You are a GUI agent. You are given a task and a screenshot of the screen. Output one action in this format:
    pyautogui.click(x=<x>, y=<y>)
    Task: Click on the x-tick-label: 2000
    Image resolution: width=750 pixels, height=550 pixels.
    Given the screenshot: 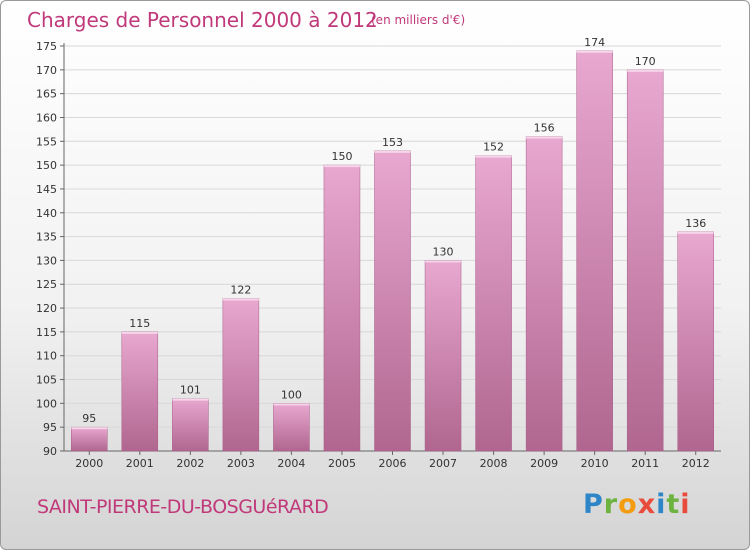 What is the action you would take?
    pyautogui.click(x=89, y=463)
    